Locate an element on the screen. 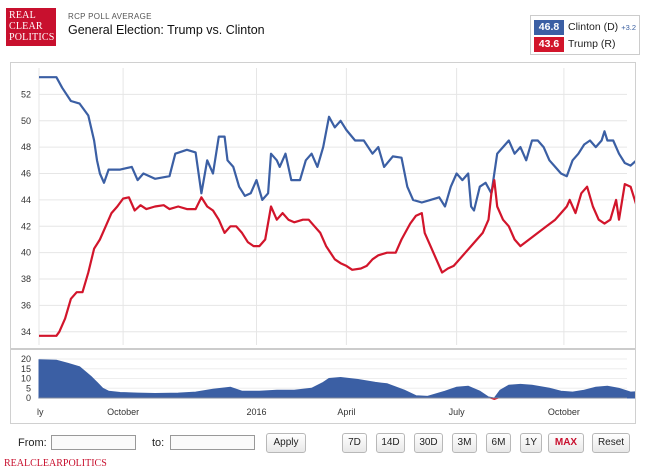 Image resolution: width=646 pixels, height=472 pixels. x-tick-label: 2016 is located at coordinates (256, 412).